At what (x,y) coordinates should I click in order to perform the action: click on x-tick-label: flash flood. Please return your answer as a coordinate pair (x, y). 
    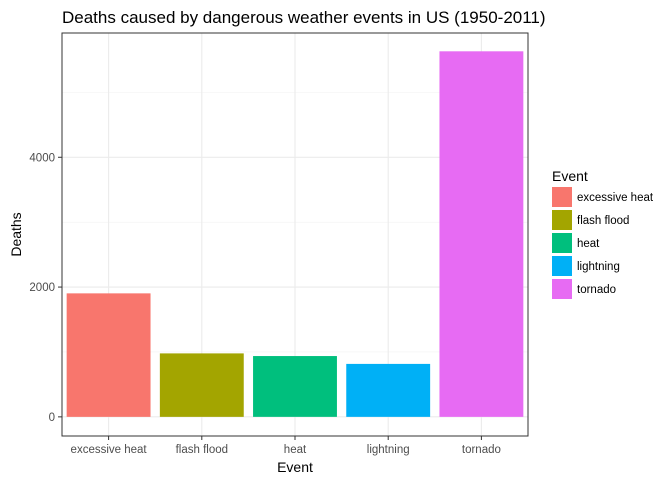
    Looking at the image, I should click on (202, 450).